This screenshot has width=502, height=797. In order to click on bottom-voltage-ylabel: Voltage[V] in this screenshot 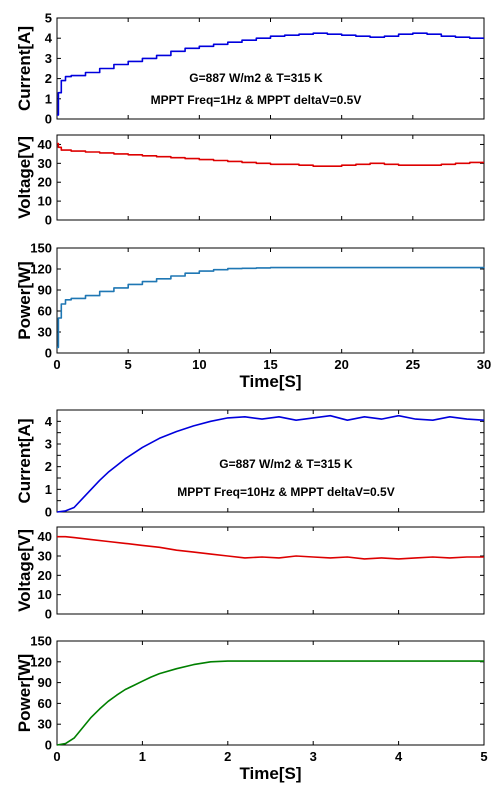, I will do `click(24, 570)`.